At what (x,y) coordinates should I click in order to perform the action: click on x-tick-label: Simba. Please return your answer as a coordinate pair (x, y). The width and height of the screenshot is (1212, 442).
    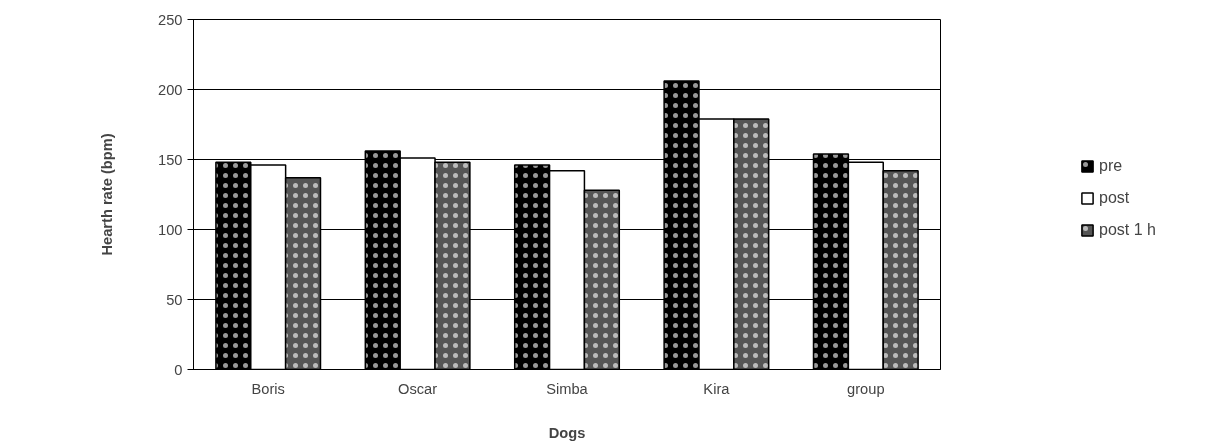
    Looking at the image, I should click on (567, 388).